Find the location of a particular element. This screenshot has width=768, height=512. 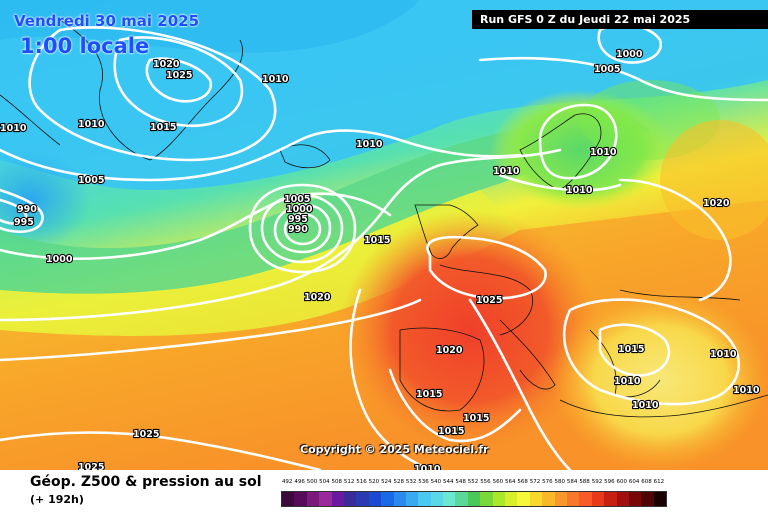

scale-label: 504 is located at coordinates (324, 482).